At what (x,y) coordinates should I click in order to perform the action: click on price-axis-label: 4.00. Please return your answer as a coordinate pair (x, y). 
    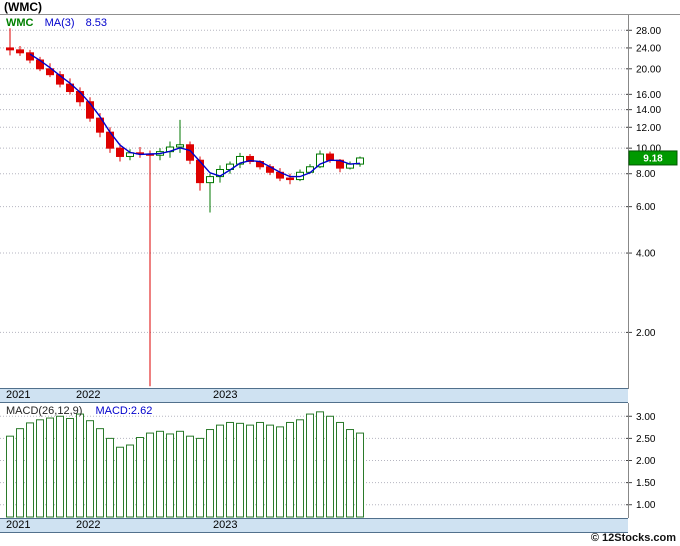
    Looking at the image, I should click on (646, 254).